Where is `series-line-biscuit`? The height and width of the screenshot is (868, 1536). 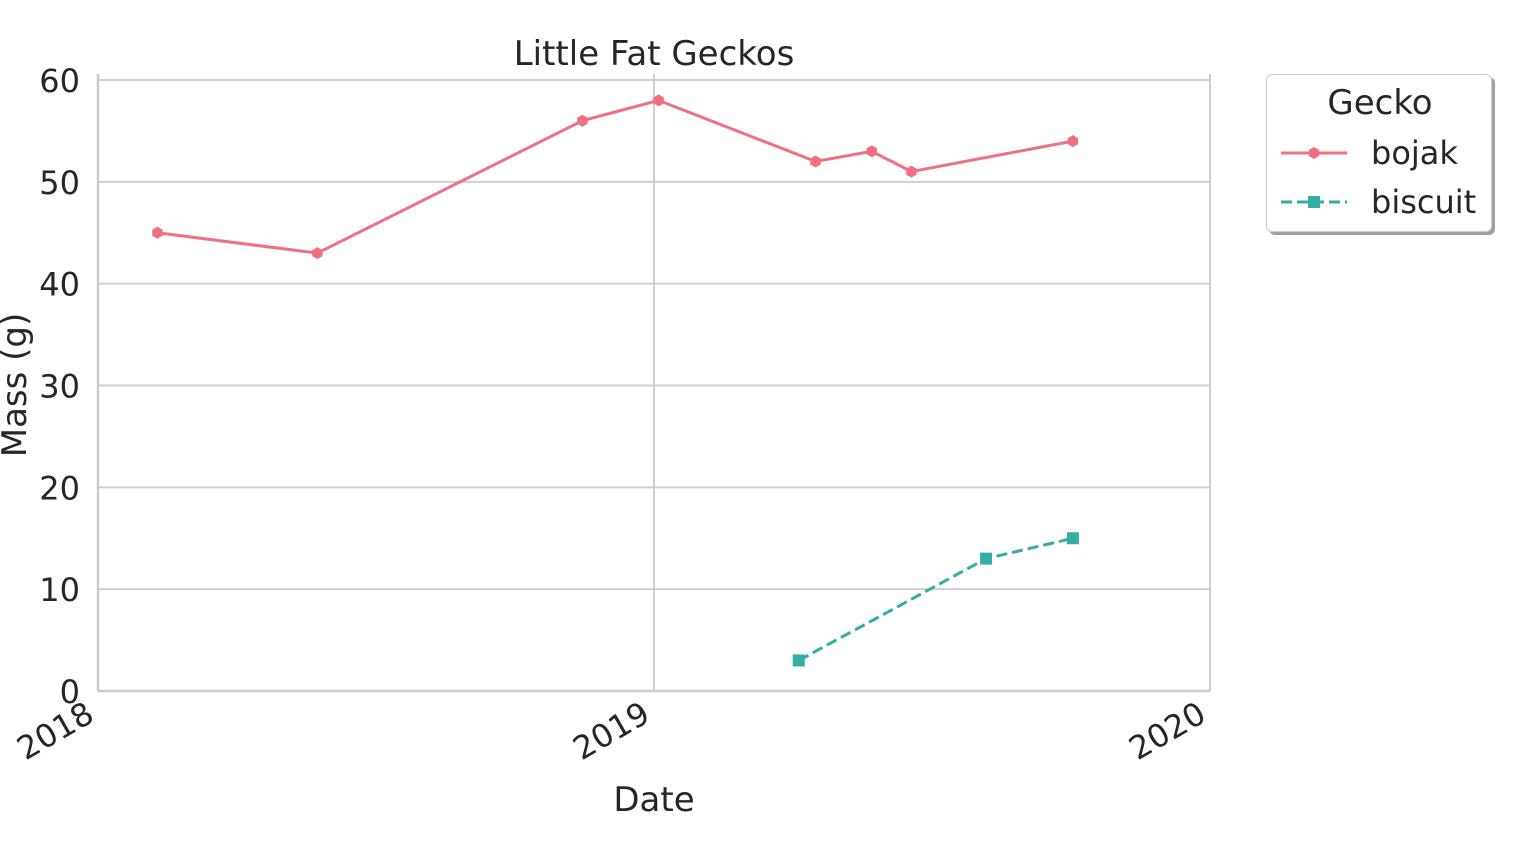
series-line-biscuit is located at coordinates (935, 599).